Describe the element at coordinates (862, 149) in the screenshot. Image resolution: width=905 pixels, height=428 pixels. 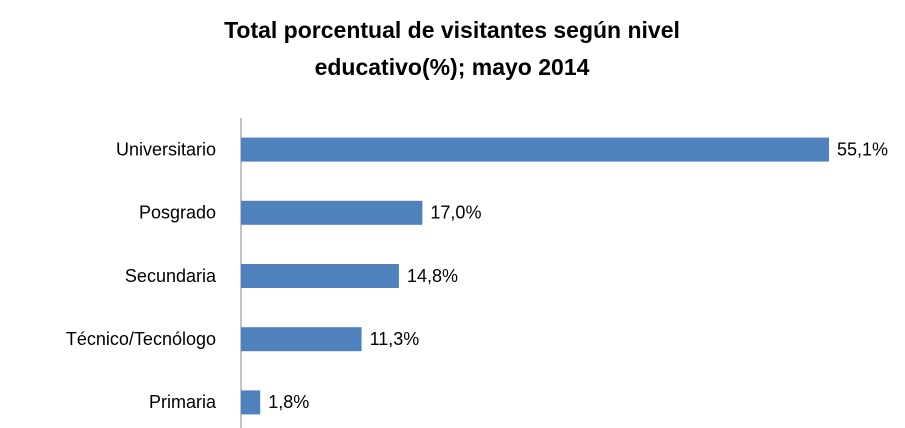
I see `data-label: 55,1%` at that location.